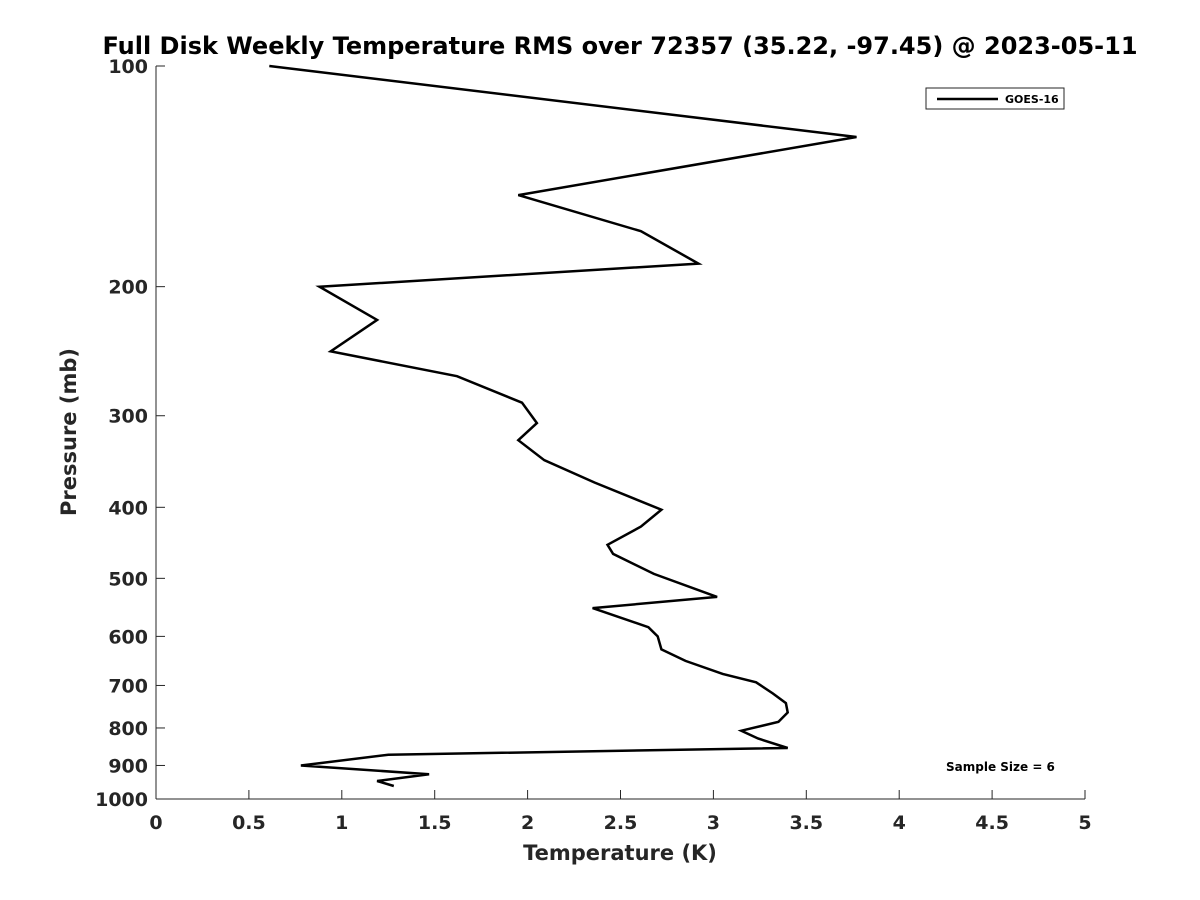 This screenshot has width=1200, height=900. What do you see at coordinates (713, 823) in the screenshot?
I see `x-tick-label: 3` at bounding box center [713, 823].